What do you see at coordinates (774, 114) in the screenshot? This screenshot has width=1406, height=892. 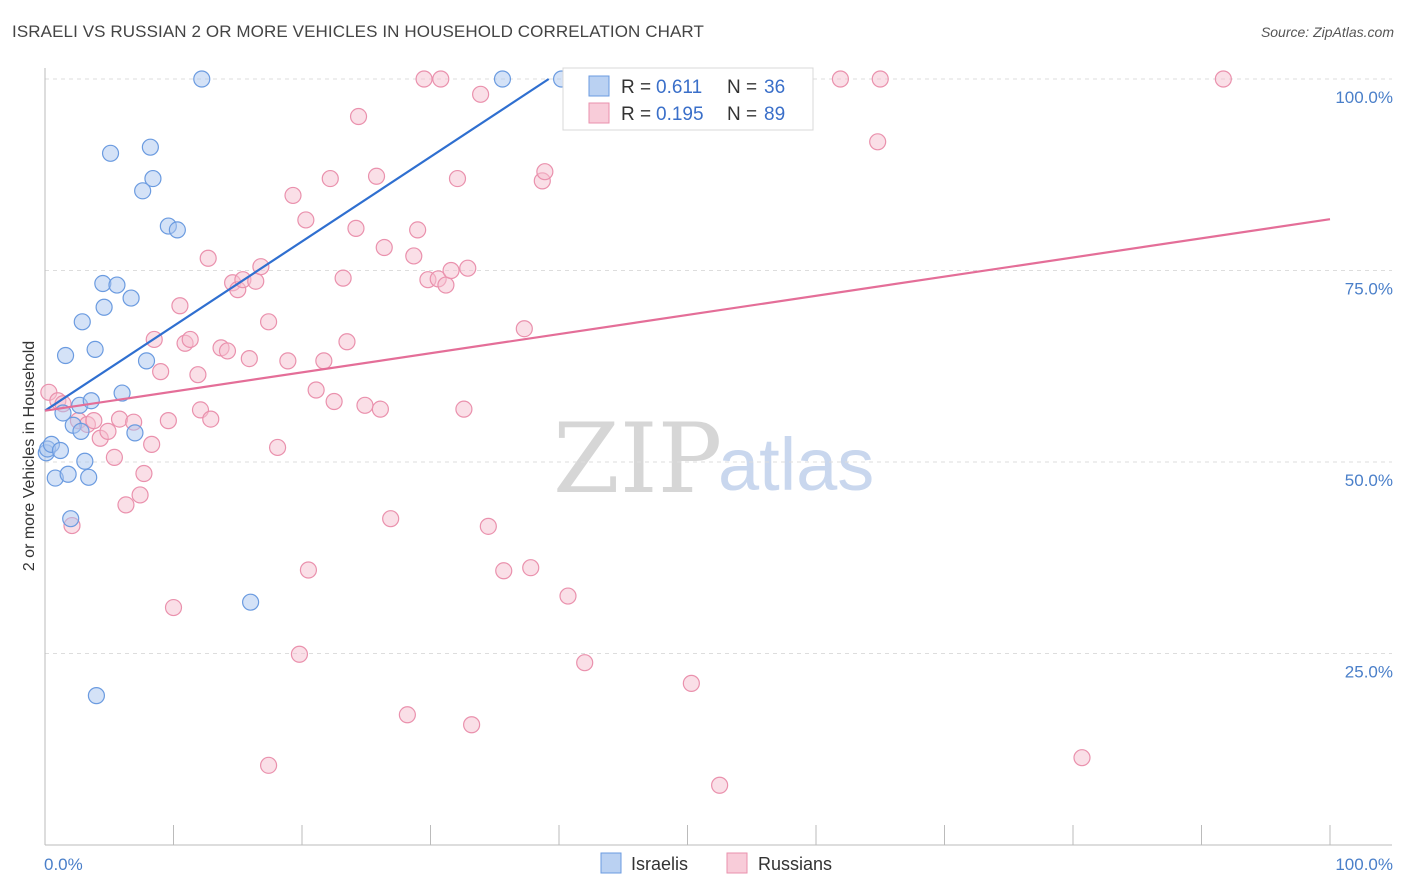 I see `legend-russians-n-value: 89` at bounding box center [774, 114].